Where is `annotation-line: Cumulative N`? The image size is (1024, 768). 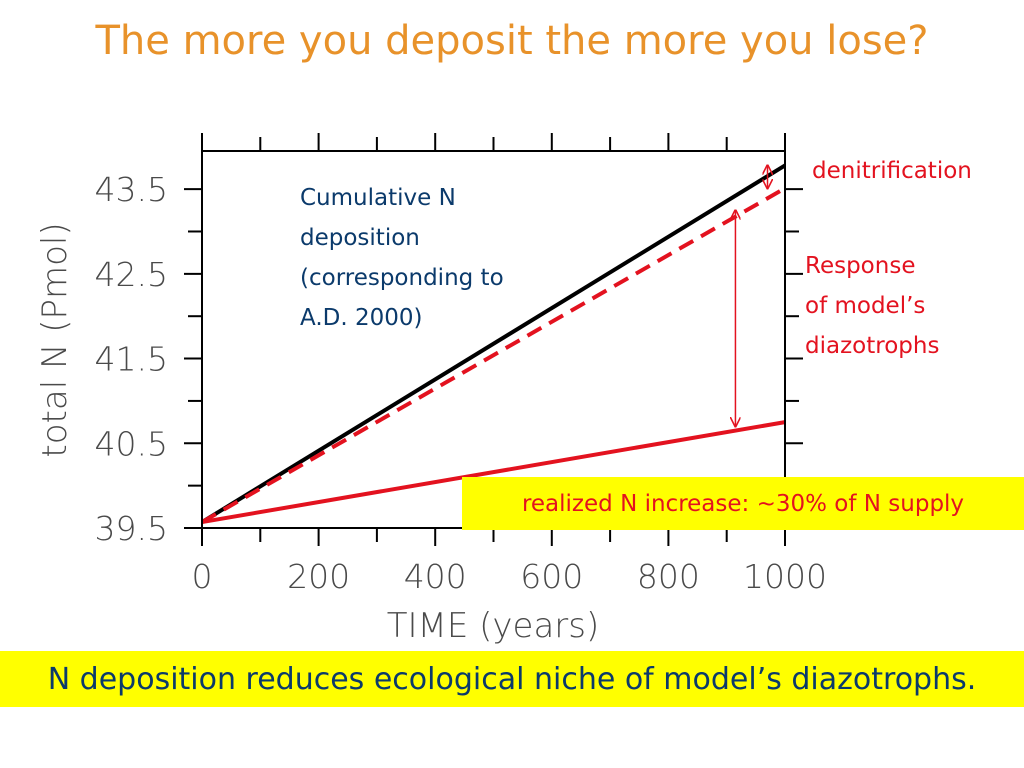 annotation-line: Cumulative N is located at coordinates (430, 198).